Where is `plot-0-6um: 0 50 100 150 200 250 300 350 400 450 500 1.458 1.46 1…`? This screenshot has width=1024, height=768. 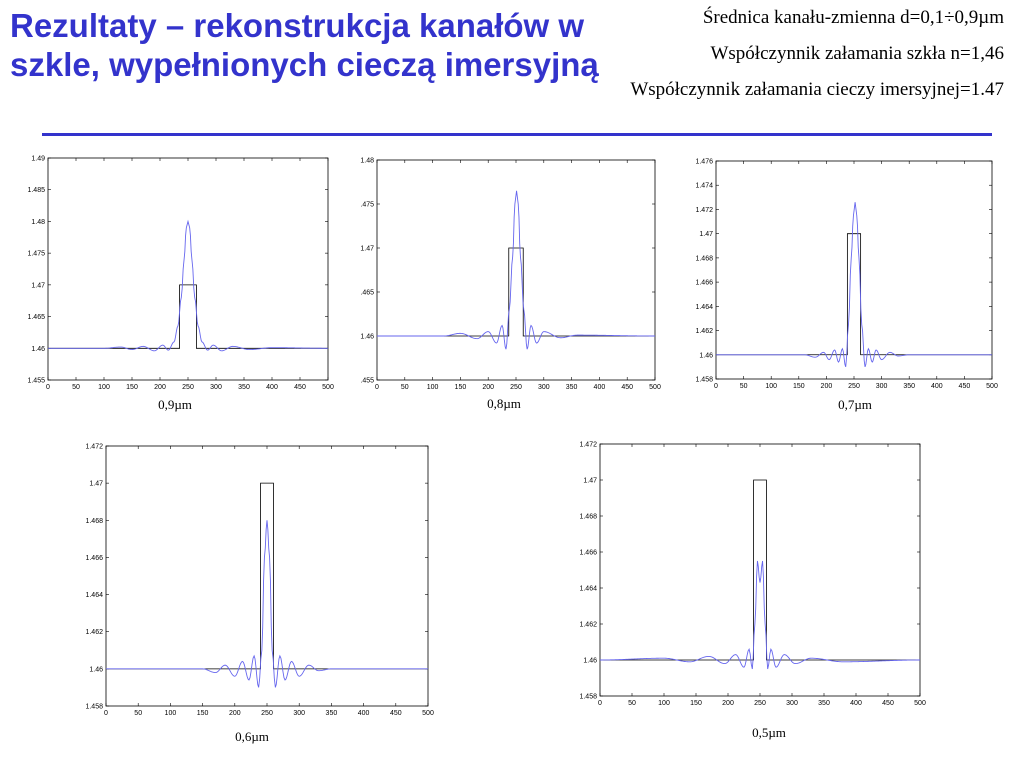 plot-0-6um: 0 50 100 150 200 250 300 350 400 450 500 1.458 1.46 1… is located at coordinates (259, 581).